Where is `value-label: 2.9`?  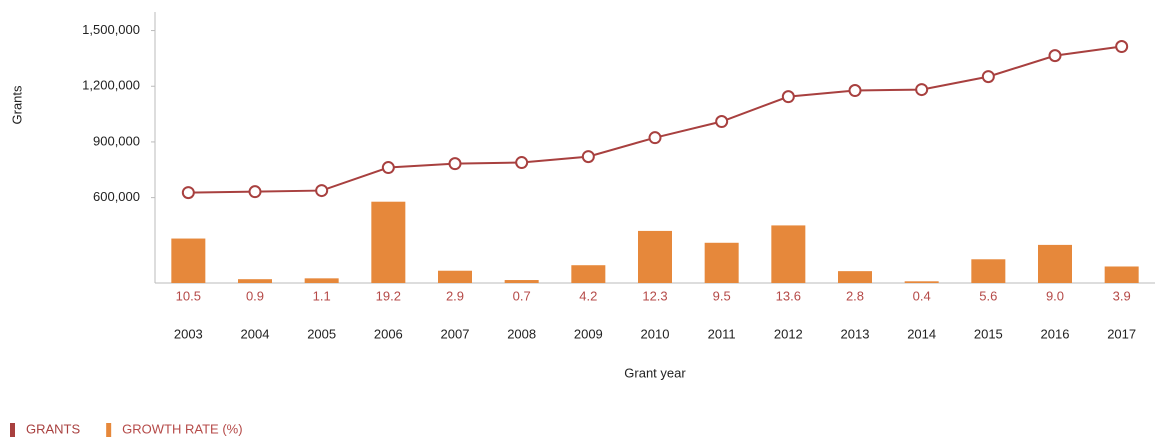 value-label: 2.9 is located at coordinates (455, 295).